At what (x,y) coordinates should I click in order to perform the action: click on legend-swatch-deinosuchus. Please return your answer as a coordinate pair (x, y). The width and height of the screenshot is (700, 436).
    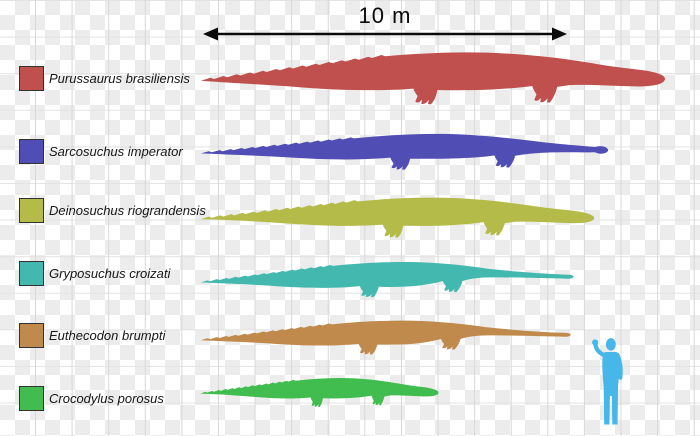
    Looking at the image, I should click on (31, 210).